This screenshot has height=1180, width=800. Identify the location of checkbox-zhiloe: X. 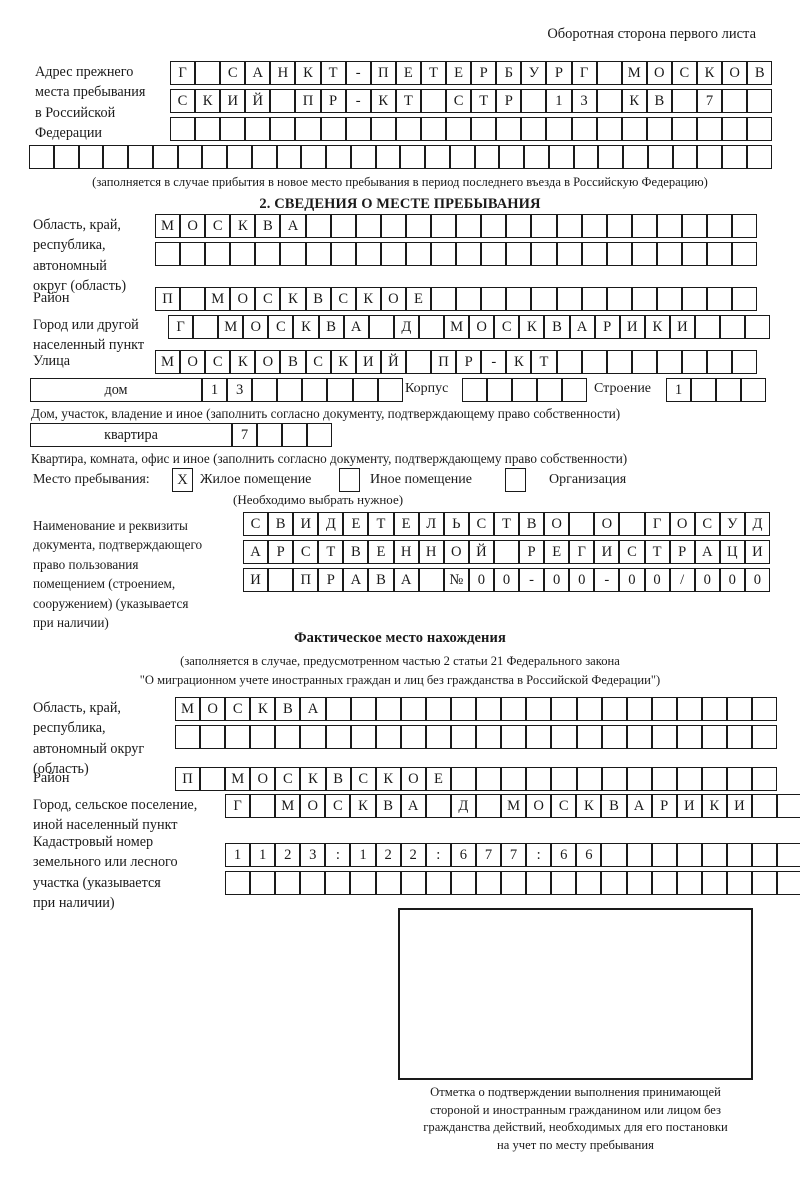
(182, 480).